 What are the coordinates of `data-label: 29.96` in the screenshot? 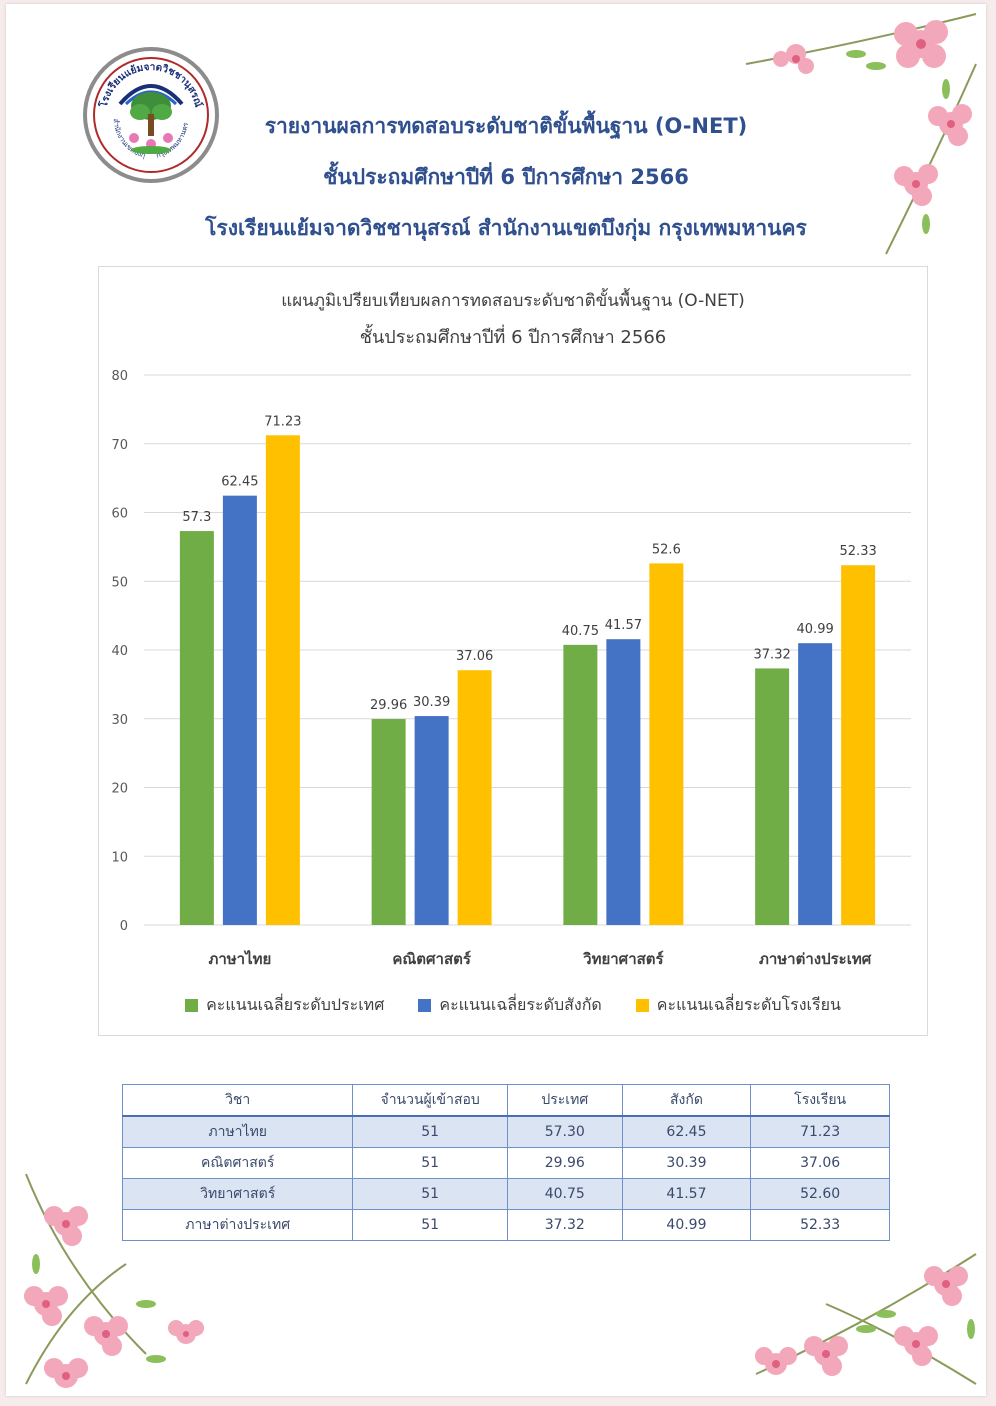 It's located at (388, 705).